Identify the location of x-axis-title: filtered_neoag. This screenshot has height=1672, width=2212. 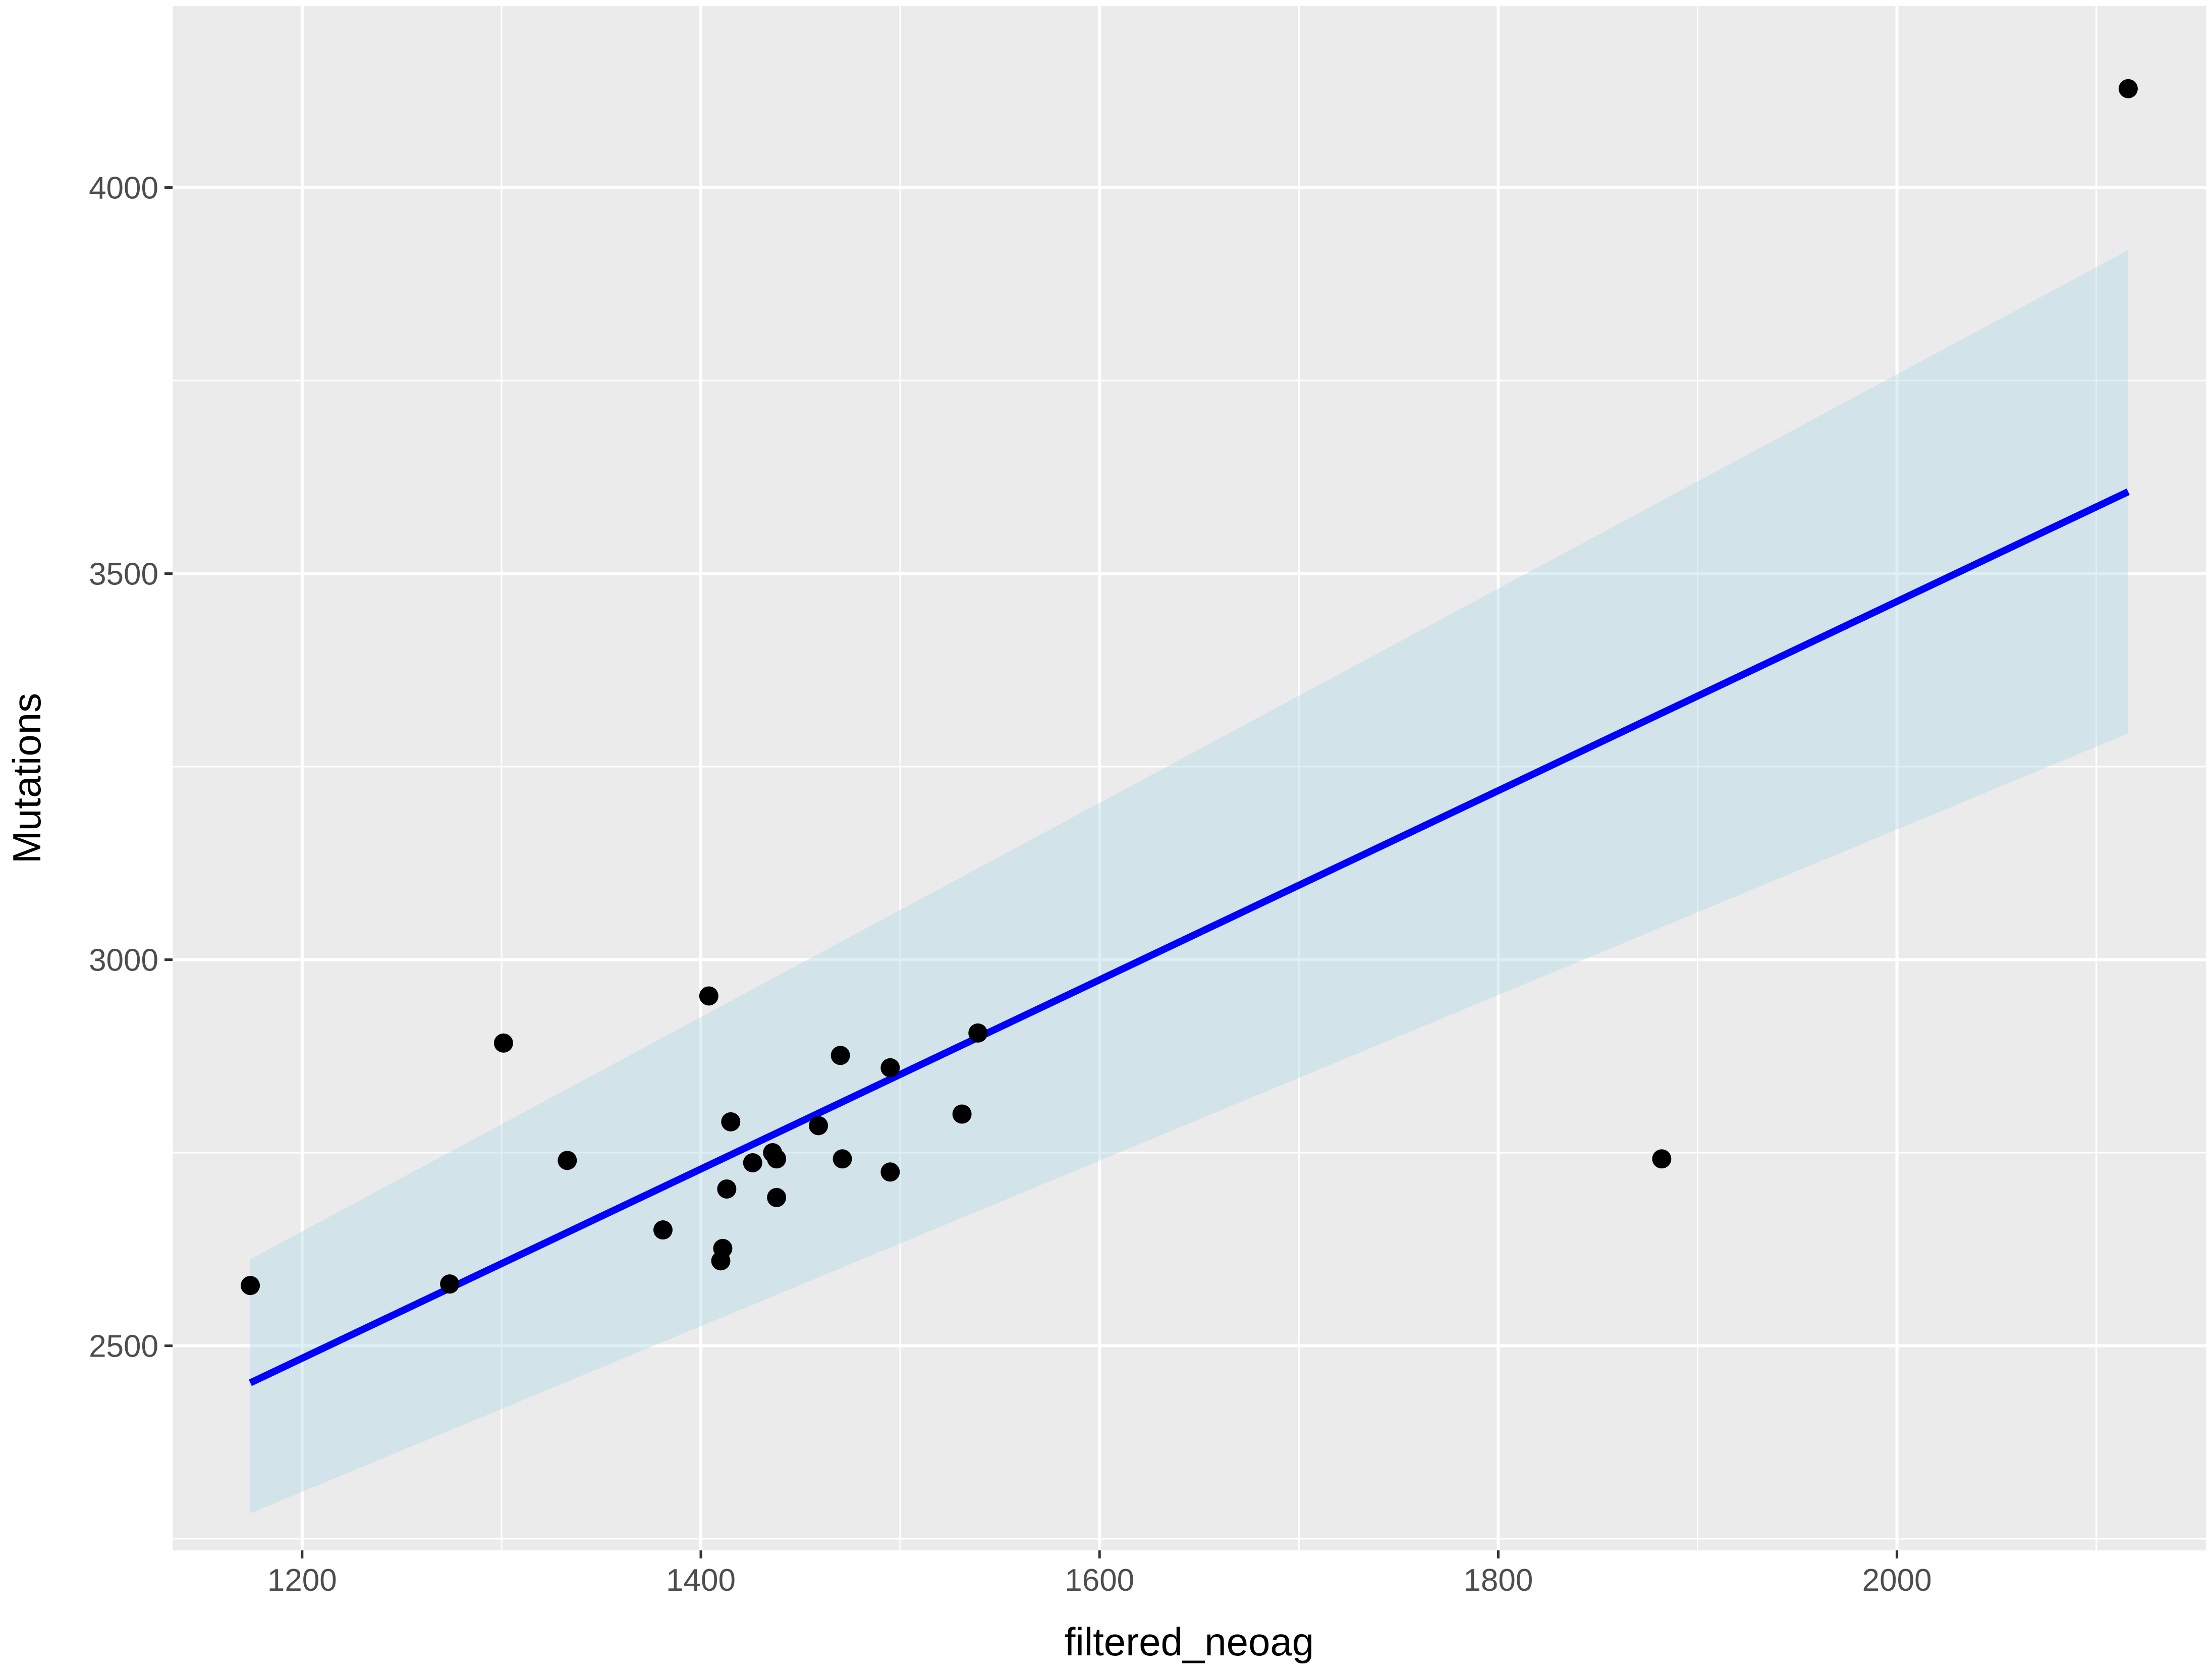
(1189, 1642).